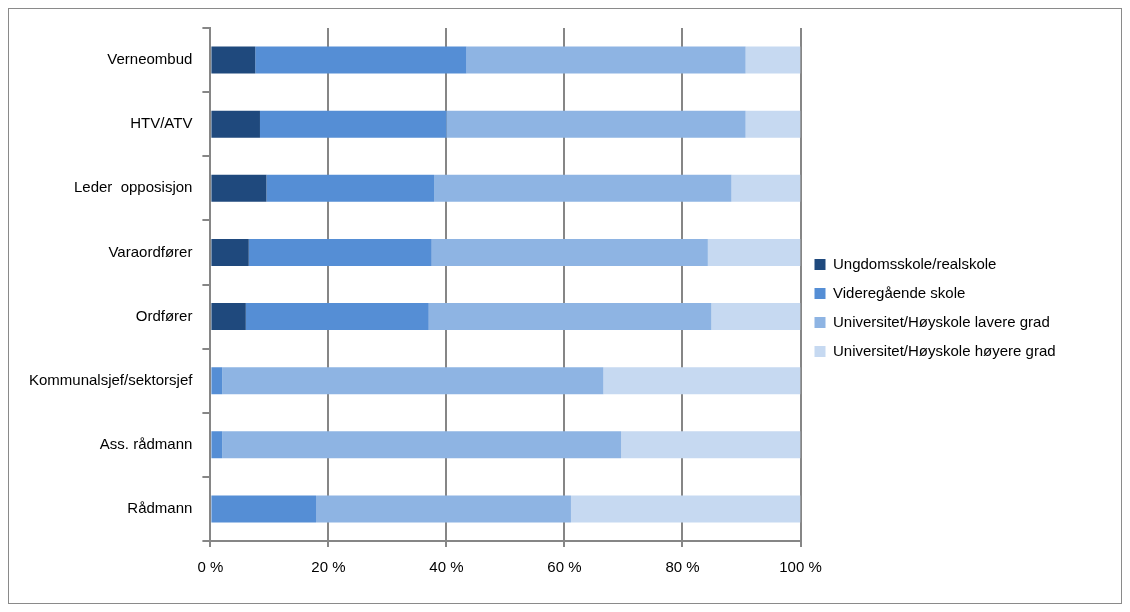 The image size is (1130, 612). Describe the element at coordinates (944, 350) in the screenshot. I see `legend-label: Universitet/Høyskole høyere grad` at that location.